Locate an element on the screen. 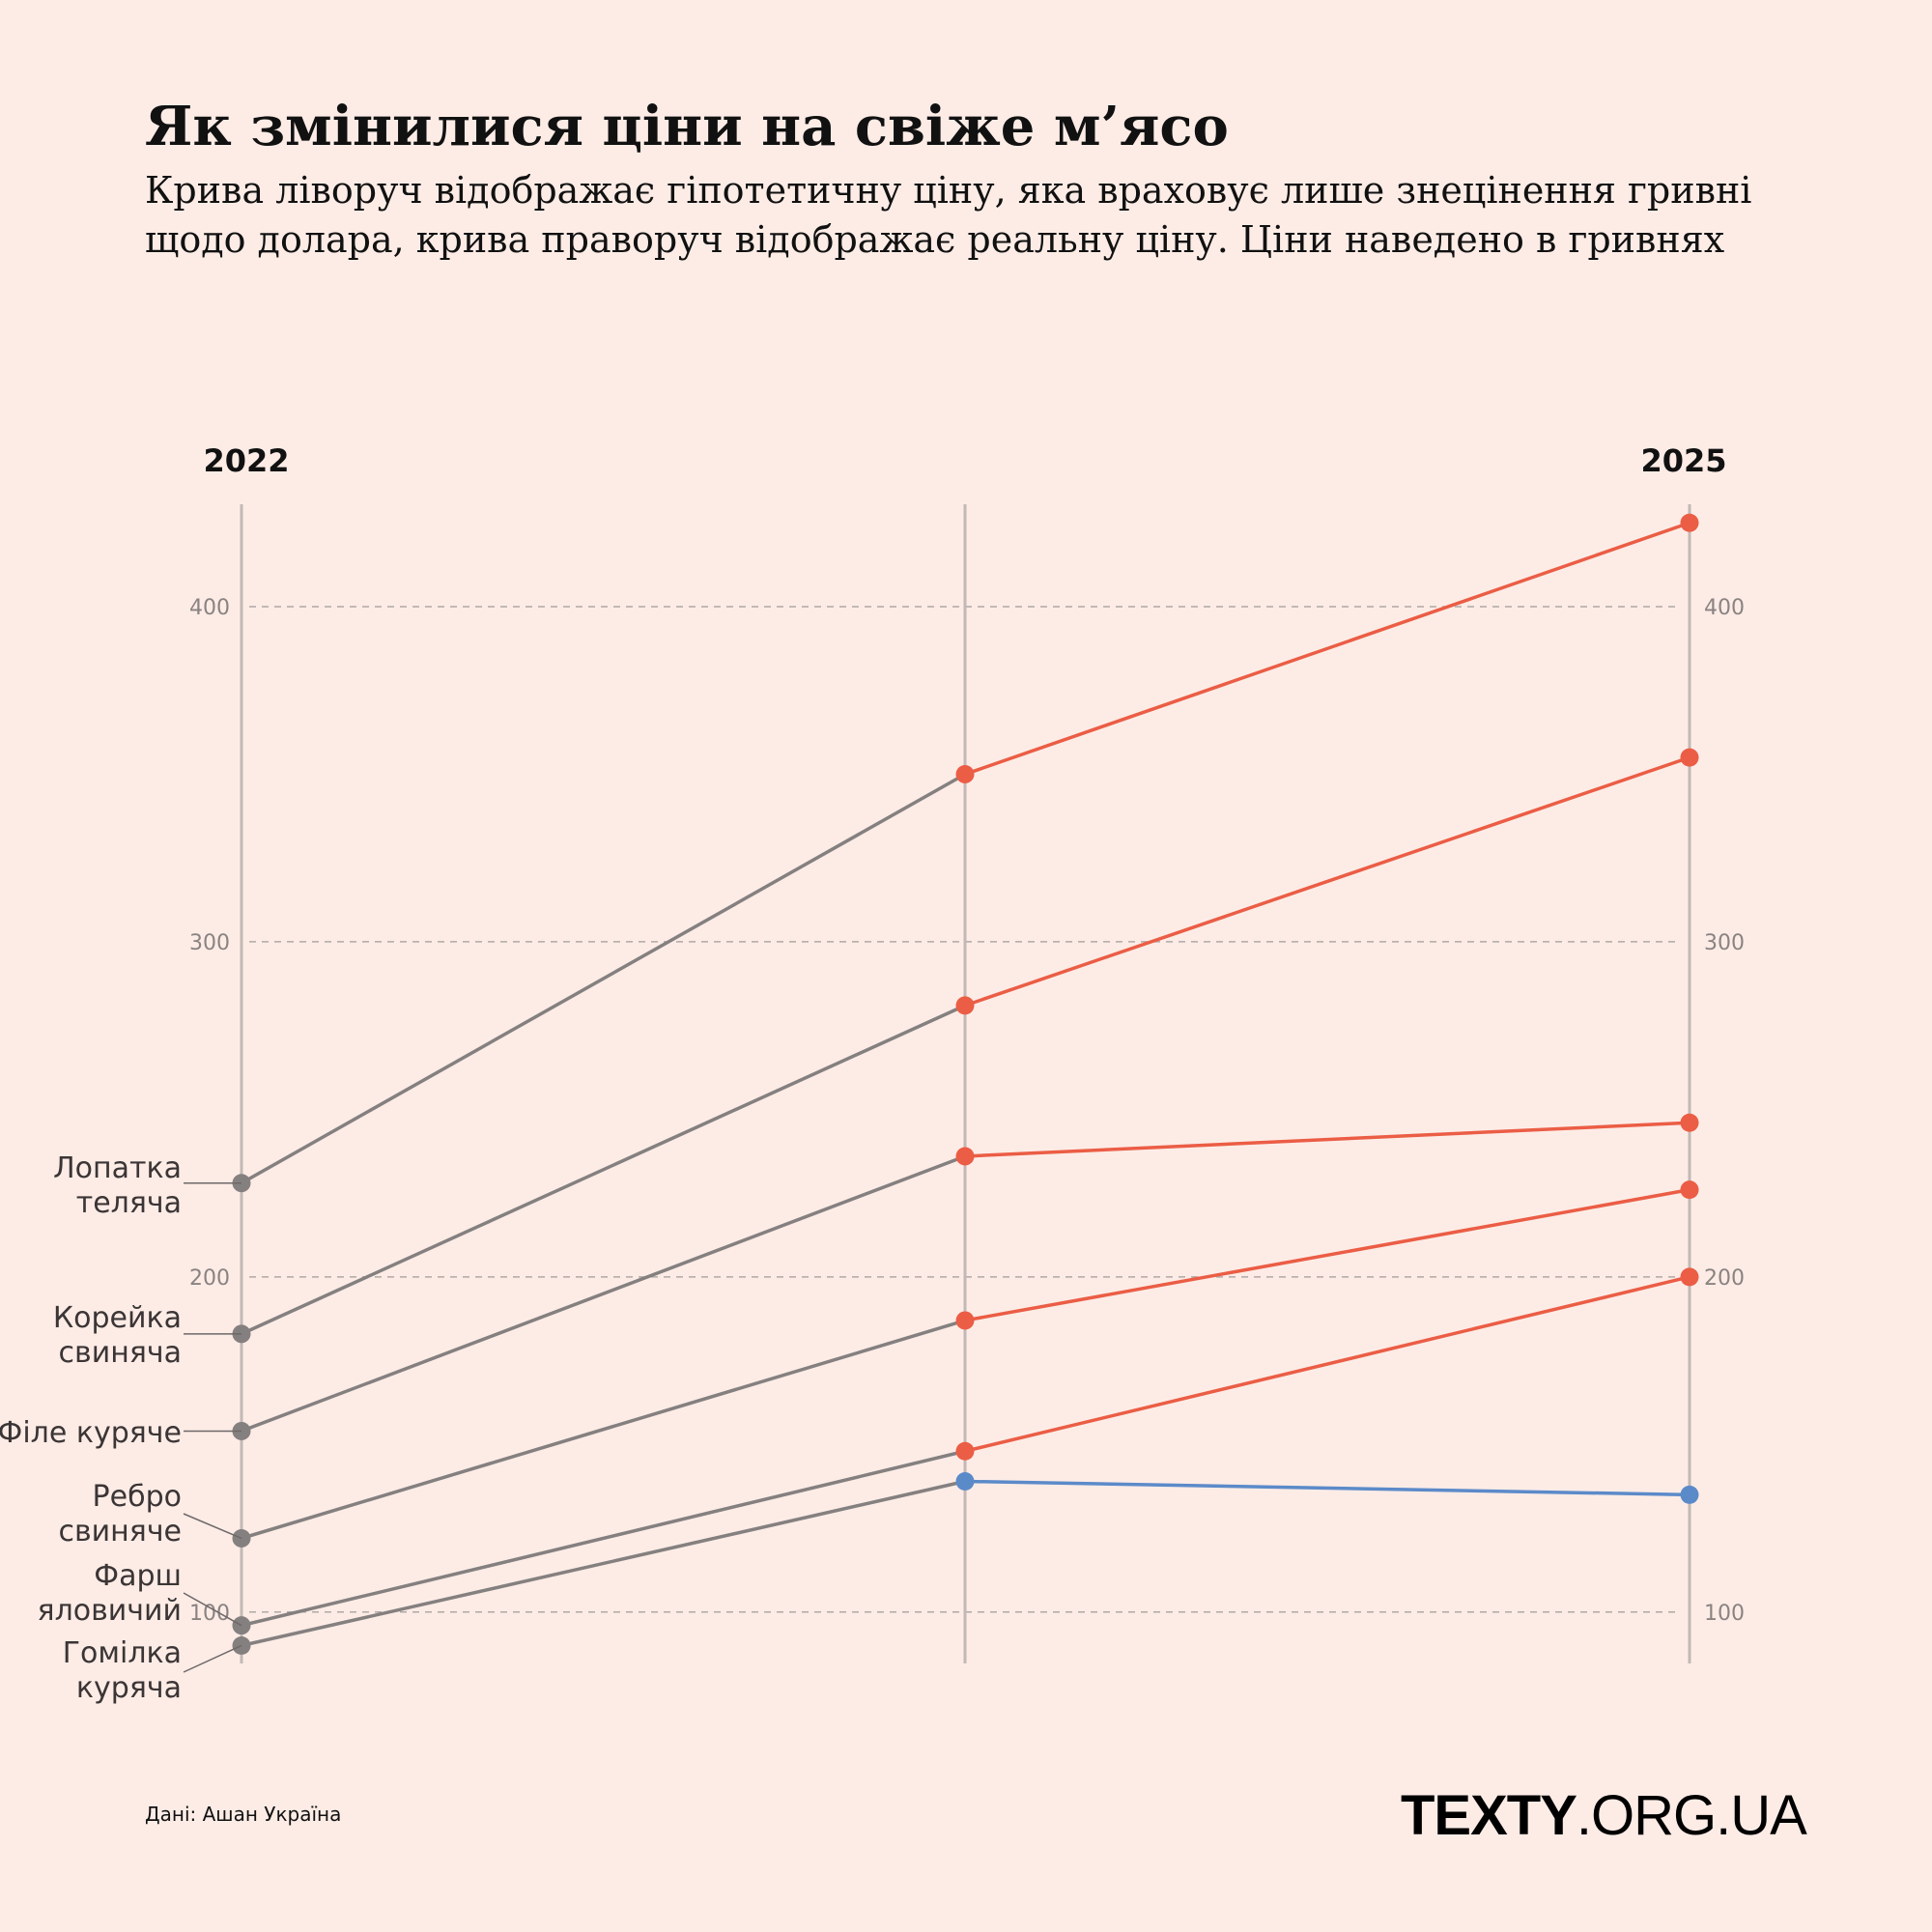  series-label: Фарш is located at coordinates (138, 1576).